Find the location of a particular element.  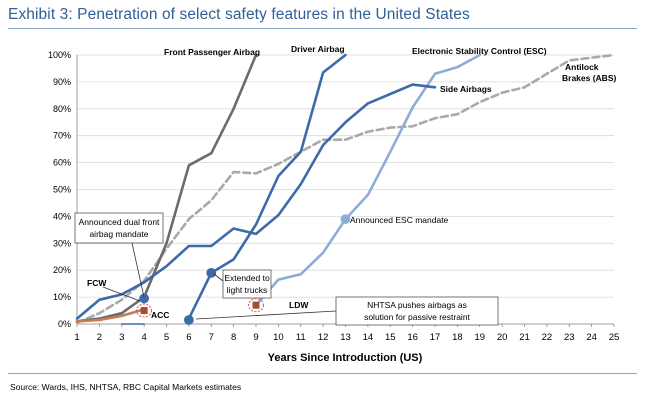

nhtsa-callout-box is located at coordinates (417, 311).